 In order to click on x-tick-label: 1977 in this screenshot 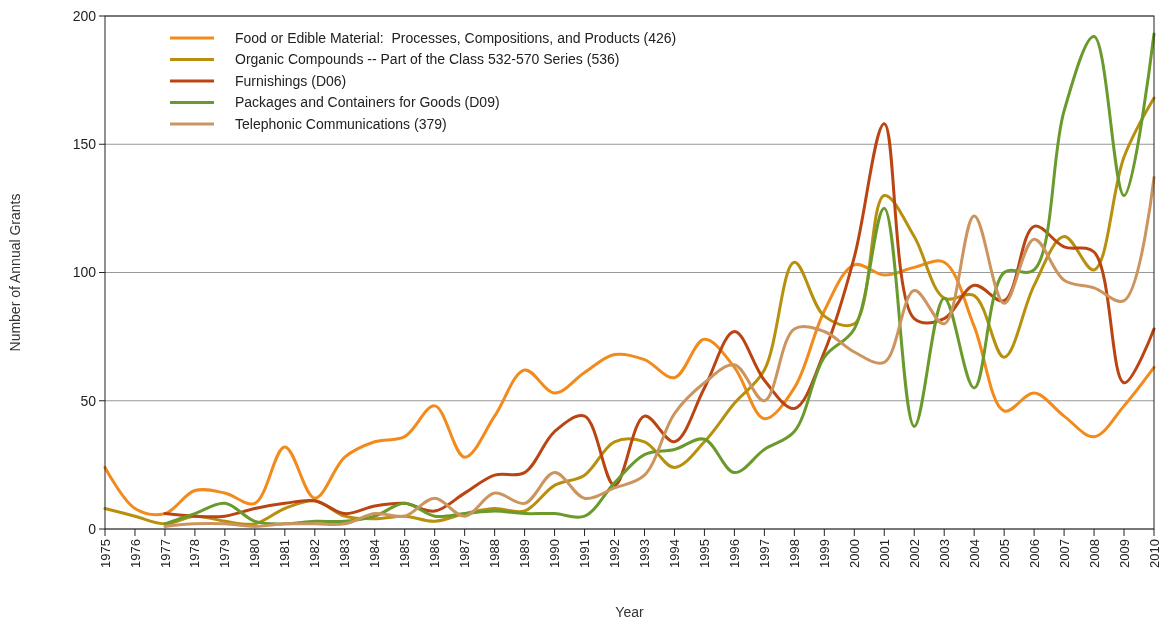, I will do `click(165, 553)`.